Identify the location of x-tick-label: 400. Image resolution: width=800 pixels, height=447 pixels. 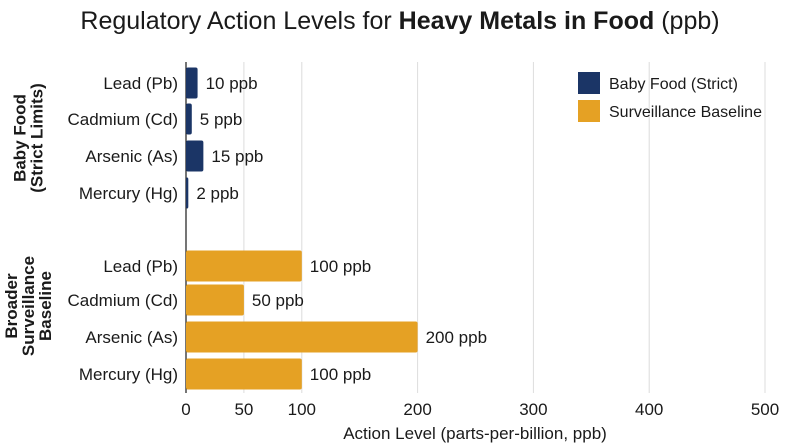
(649, 409).